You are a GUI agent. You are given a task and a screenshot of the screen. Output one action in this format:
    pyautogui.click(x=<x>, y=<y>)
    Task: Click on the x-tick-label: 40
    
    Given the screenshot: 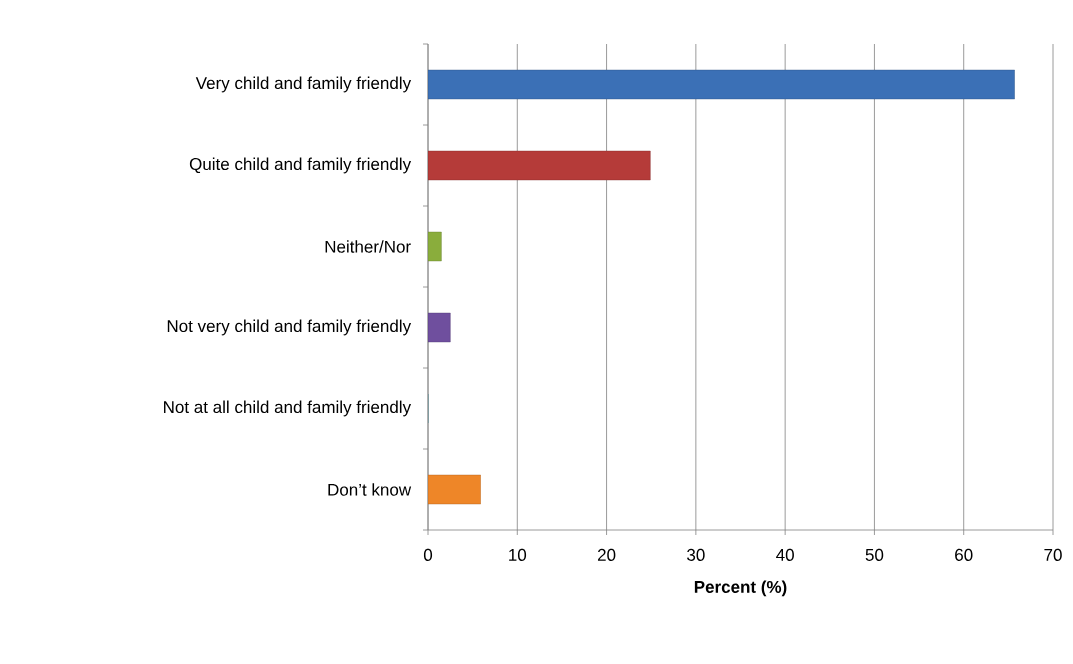 What is the action you would take?
    pyautogui.click(x=785, y=554)
    